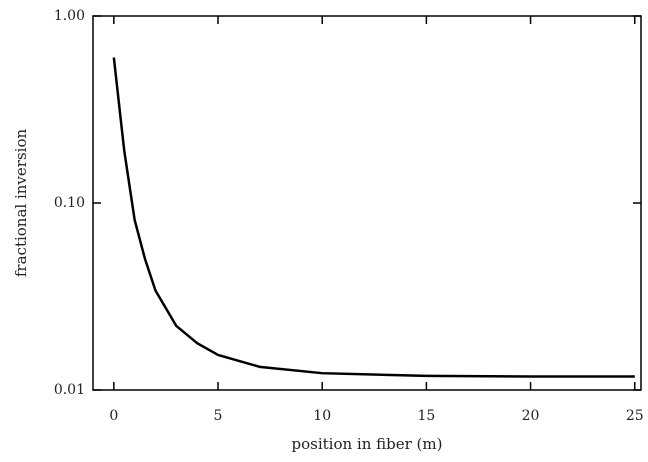 This screenshot has width=648, height=462. Describe the element at coordinates (426, 416) in the screenshot. I see `x-tick-label: 15` at that location.